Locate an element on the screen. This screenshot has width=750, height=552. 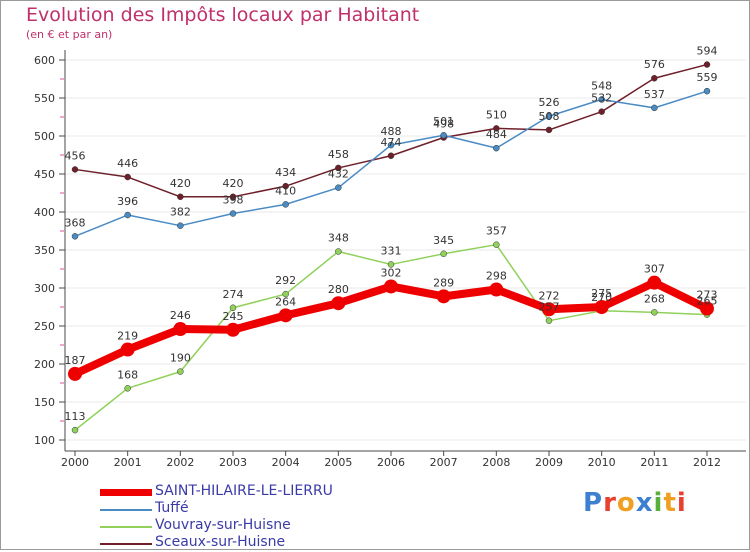
x-tick-label: 2012 is located at coordinates (707, 462).